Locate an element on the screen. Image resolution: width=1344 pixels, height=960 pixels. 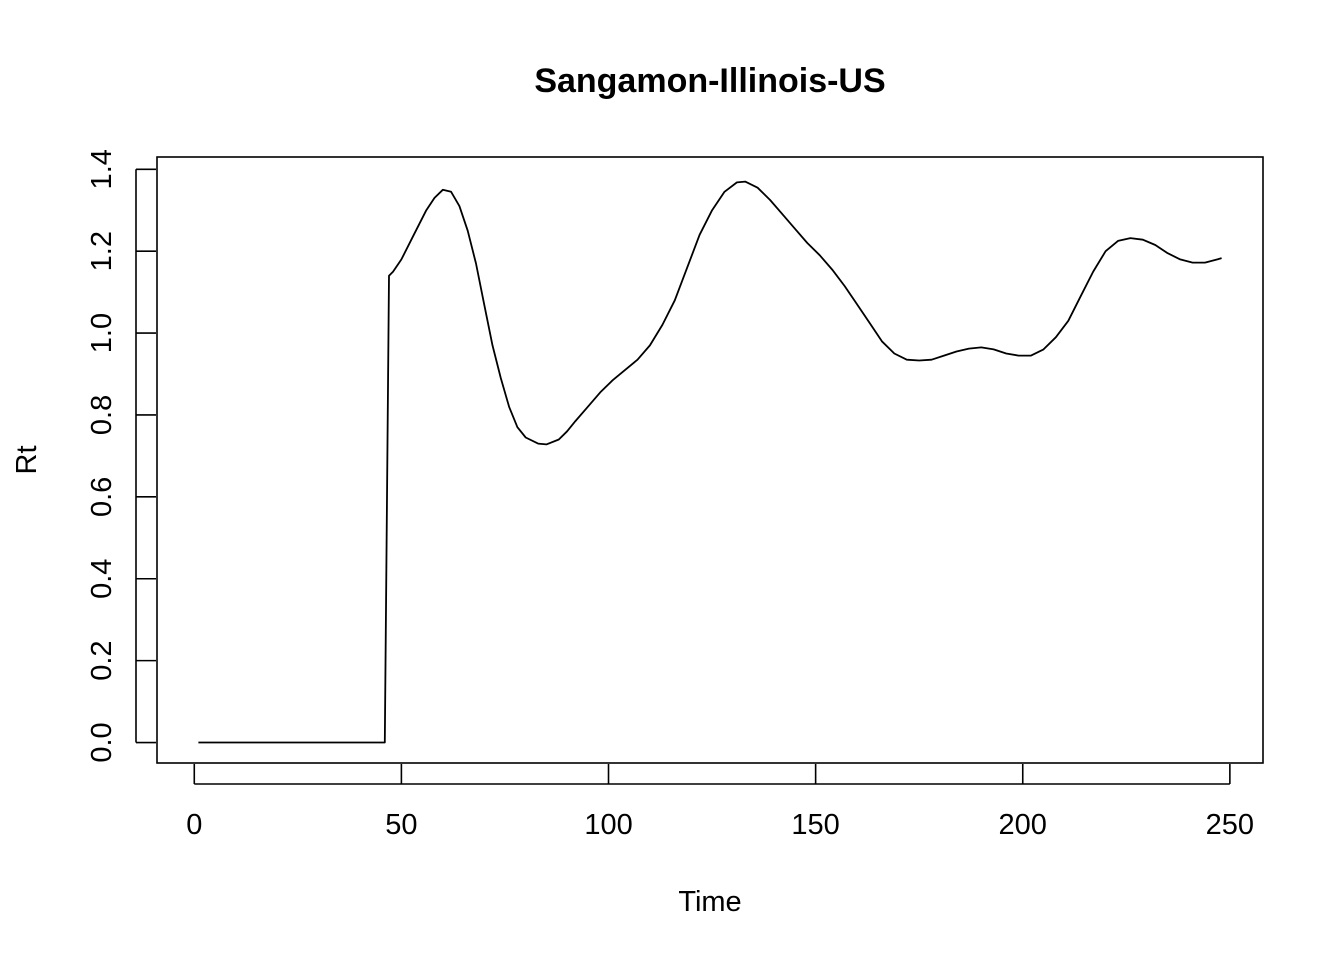
y-axis-label: Rt is located at coordinates (27, 460).